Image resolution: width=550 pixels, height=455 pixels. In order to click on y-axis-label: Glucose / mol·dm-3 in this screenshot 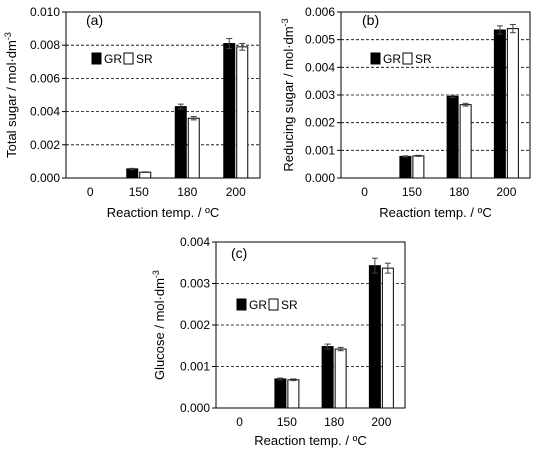, I will do `click(159, 325)`.